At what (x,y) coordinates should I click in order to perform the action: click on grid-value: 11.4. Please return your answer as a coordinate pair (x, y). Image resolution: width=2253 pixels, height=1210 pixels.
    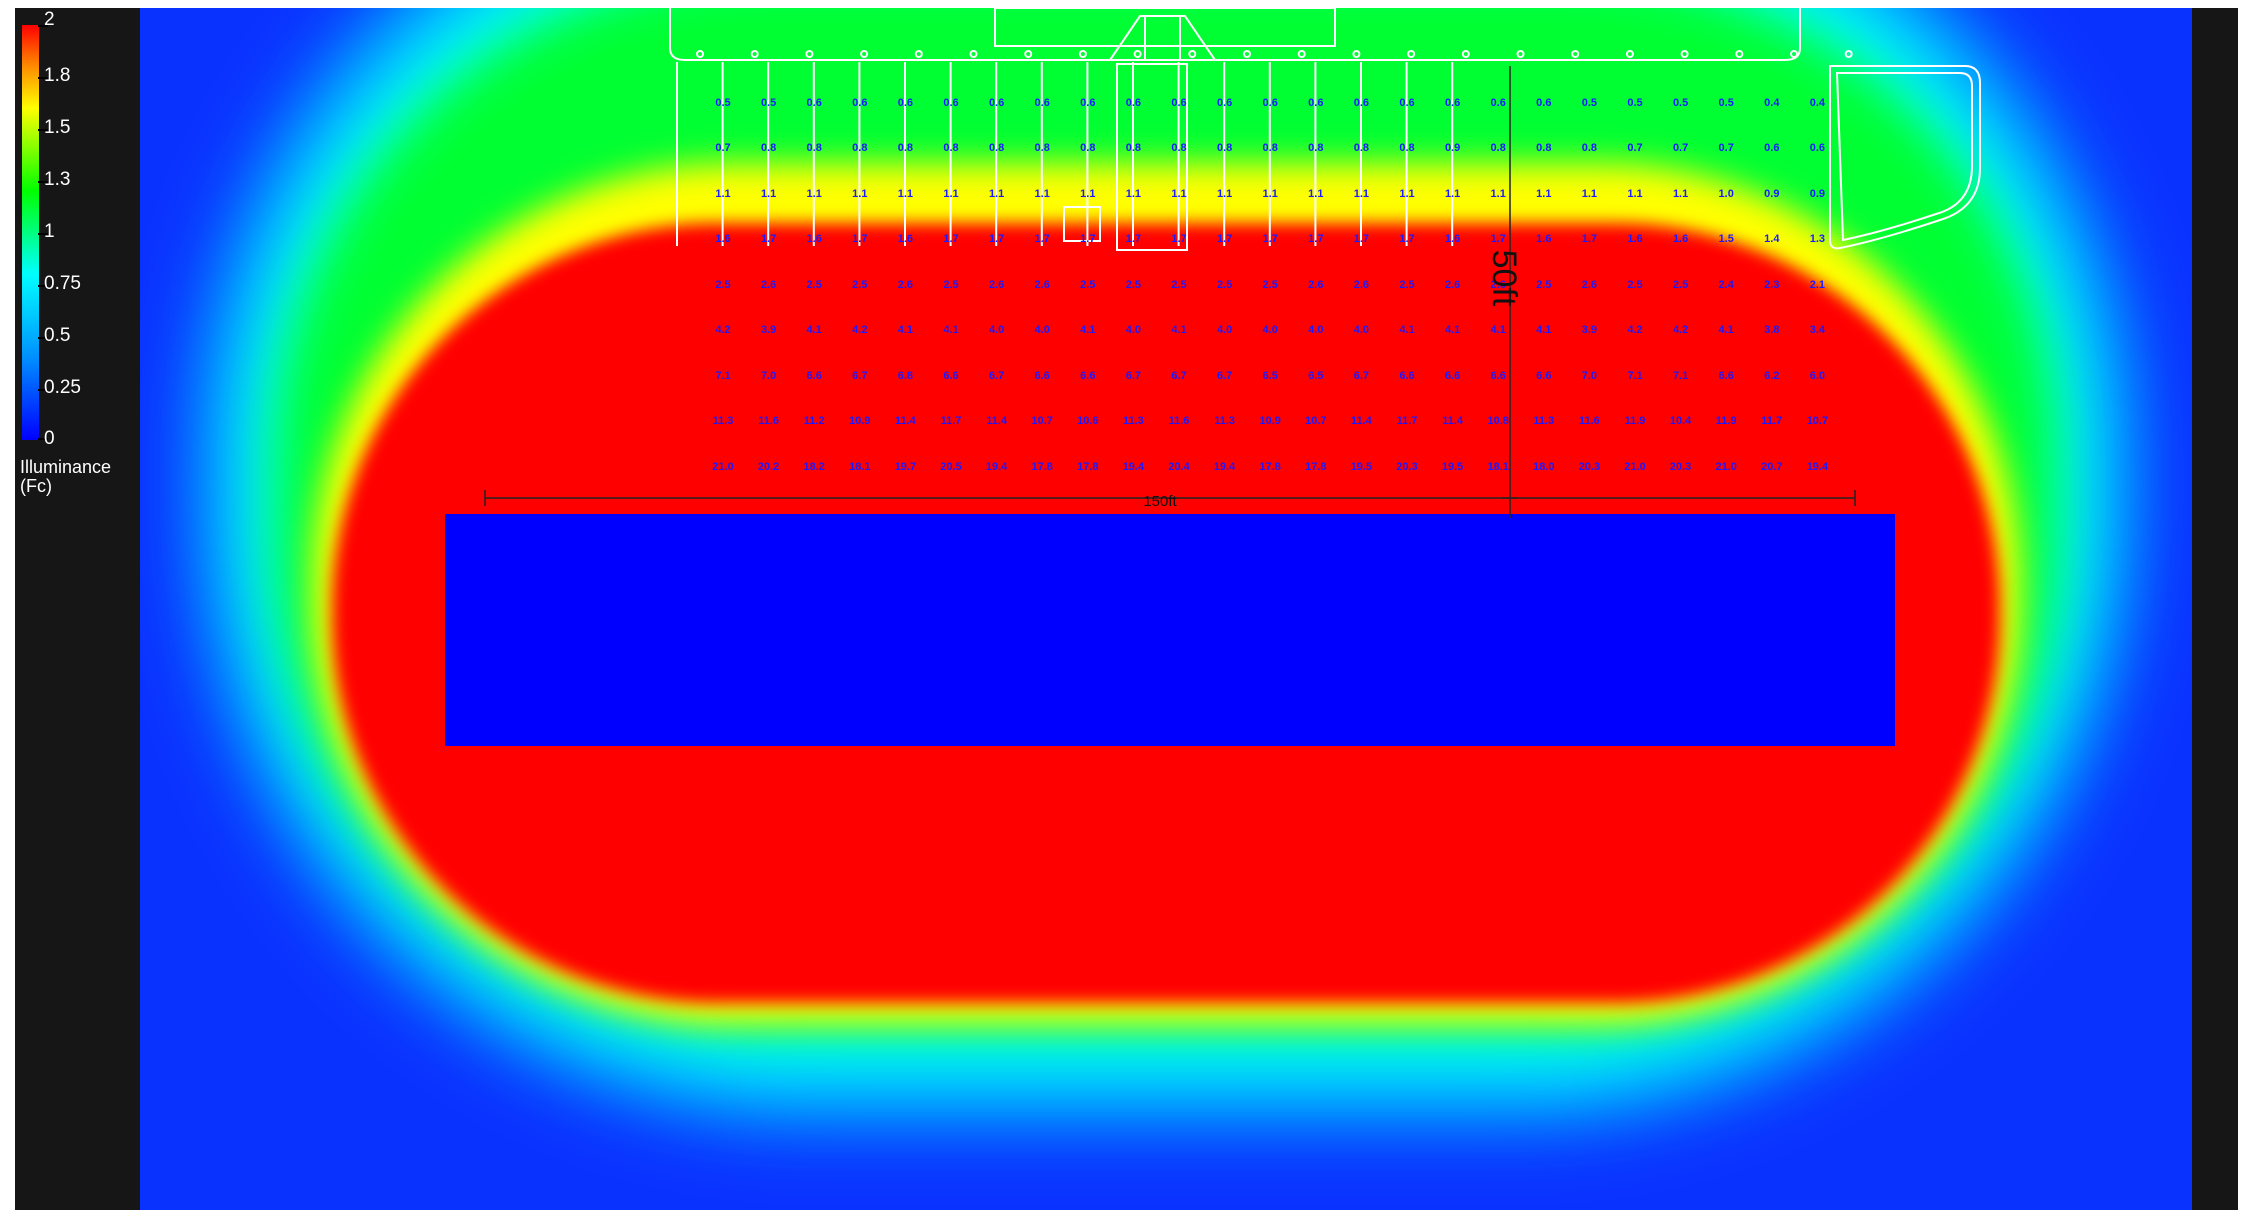
    Looking at the image, I should click on (1453, 421).